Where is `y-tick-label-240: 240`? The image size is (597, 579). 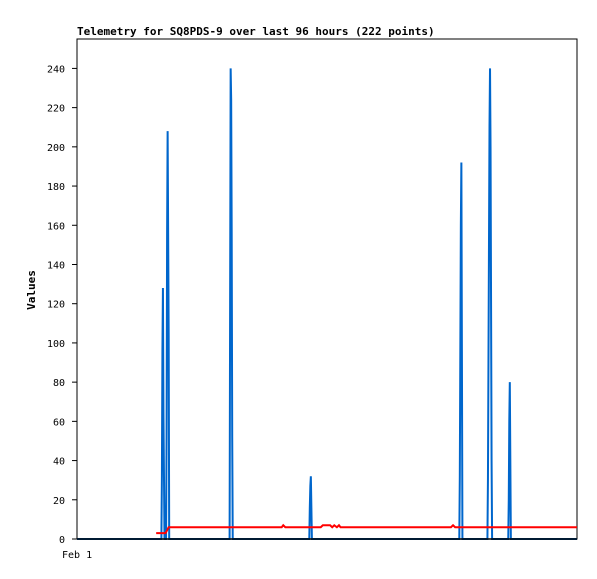
y-tick-label-240: 240 is located at coordinates (56, 69).